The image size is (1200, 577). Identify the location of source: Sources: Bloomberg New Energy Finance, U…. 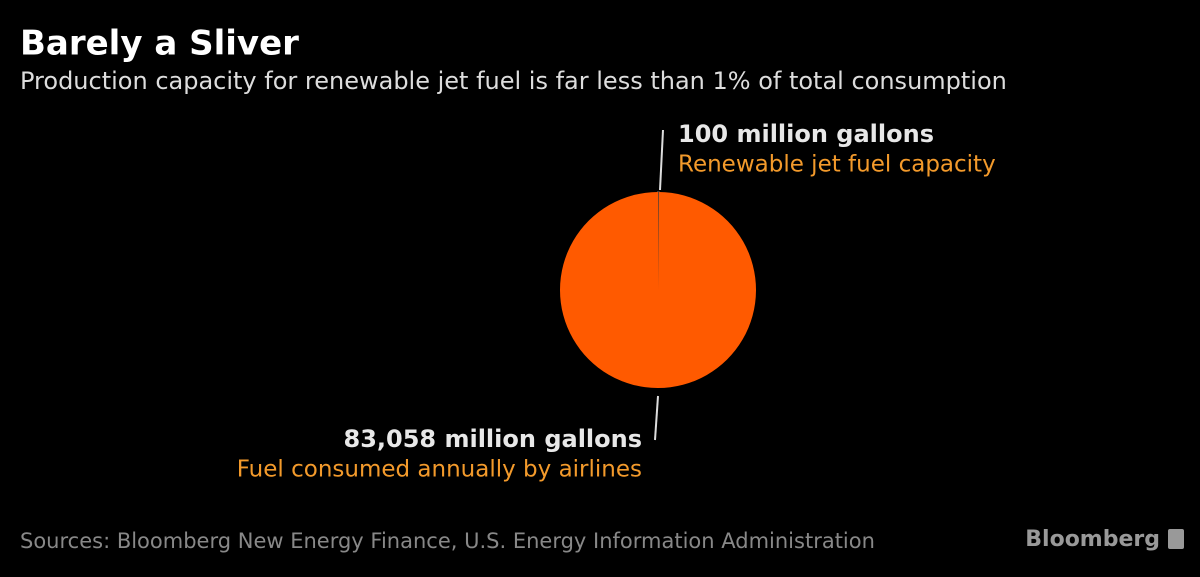
(447, 541).